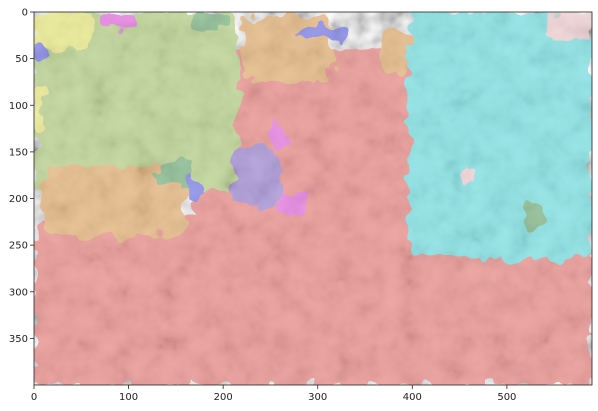 The width and height of the screenshot is (598, 411). Describe the element at coordinates (21, 59) in the screenshot. I see `y-tick-label: 50` at that location.